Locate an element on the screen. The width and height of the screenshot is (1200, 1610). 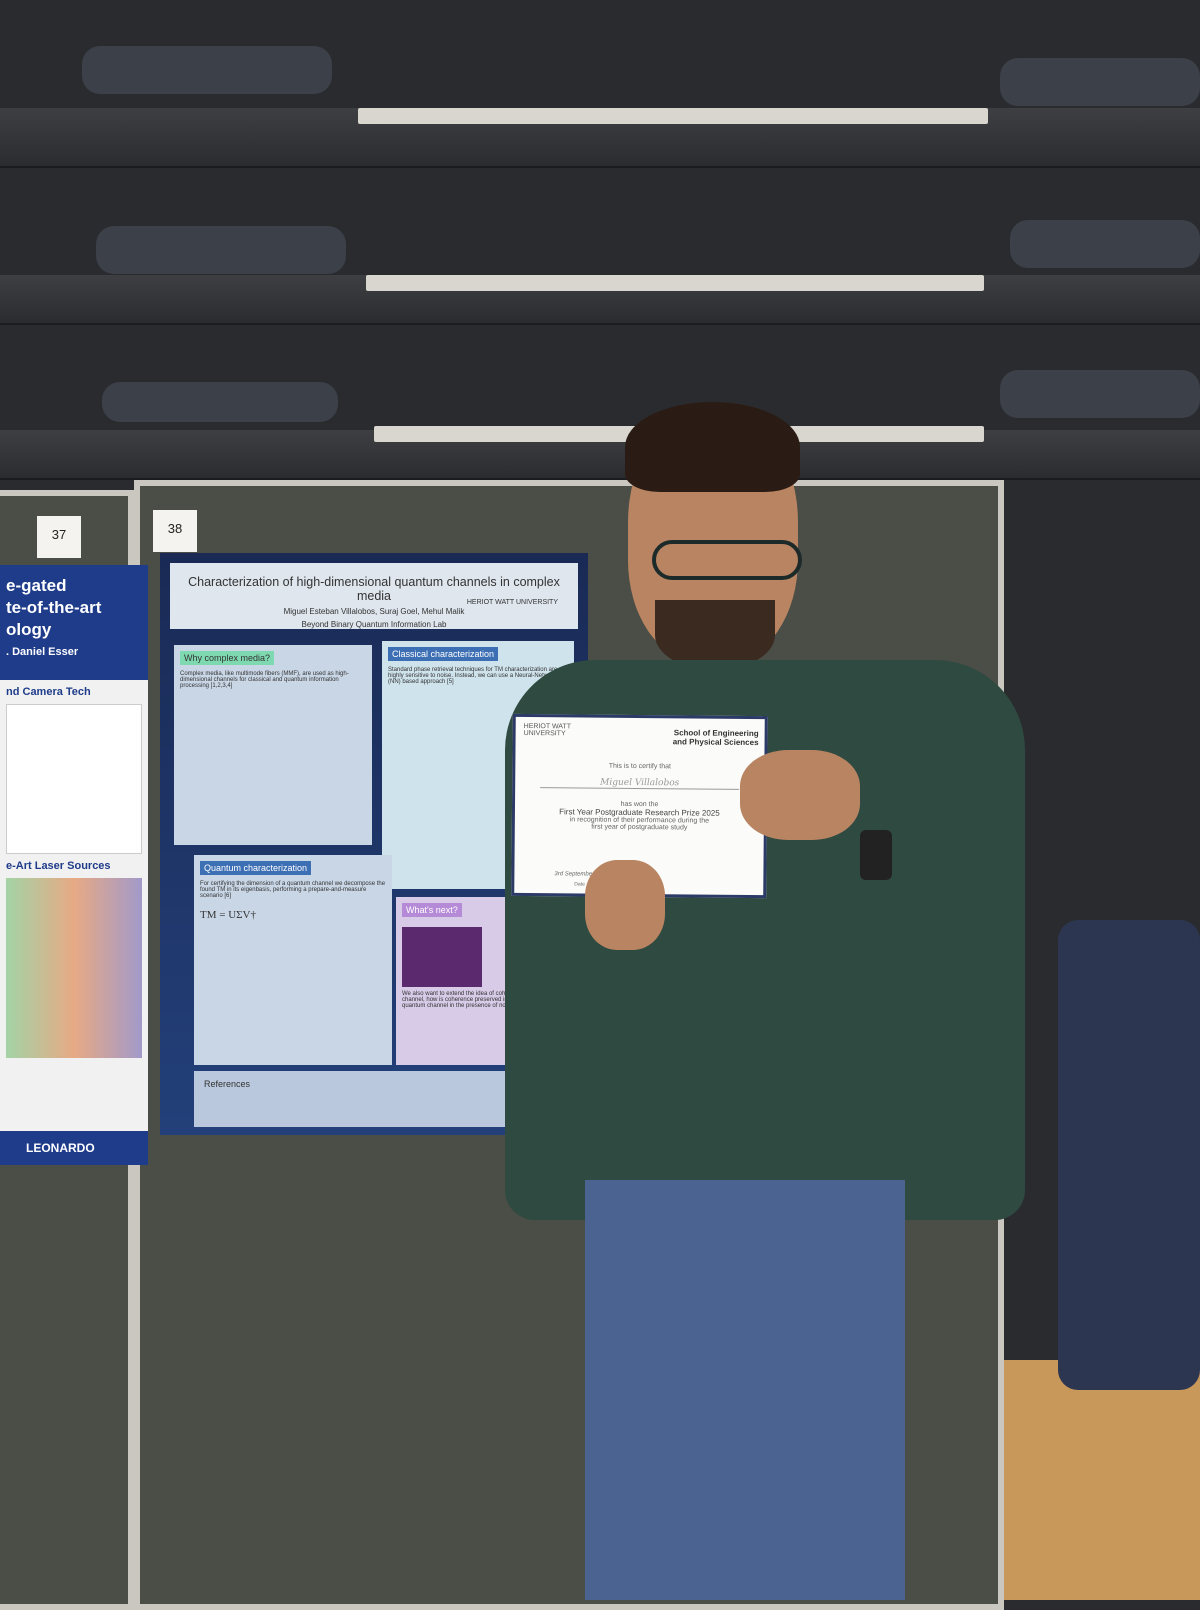
equation: TM = UΣV† is located at coordinates (228, 915).